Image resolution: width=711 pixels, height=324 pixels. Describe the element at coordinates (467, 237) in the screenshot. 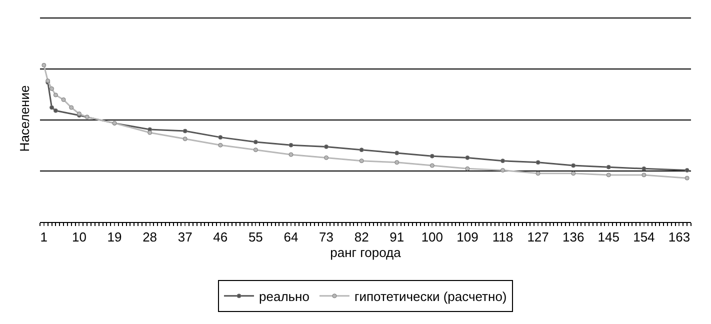

I see `x-tick-label: 109` at that location.